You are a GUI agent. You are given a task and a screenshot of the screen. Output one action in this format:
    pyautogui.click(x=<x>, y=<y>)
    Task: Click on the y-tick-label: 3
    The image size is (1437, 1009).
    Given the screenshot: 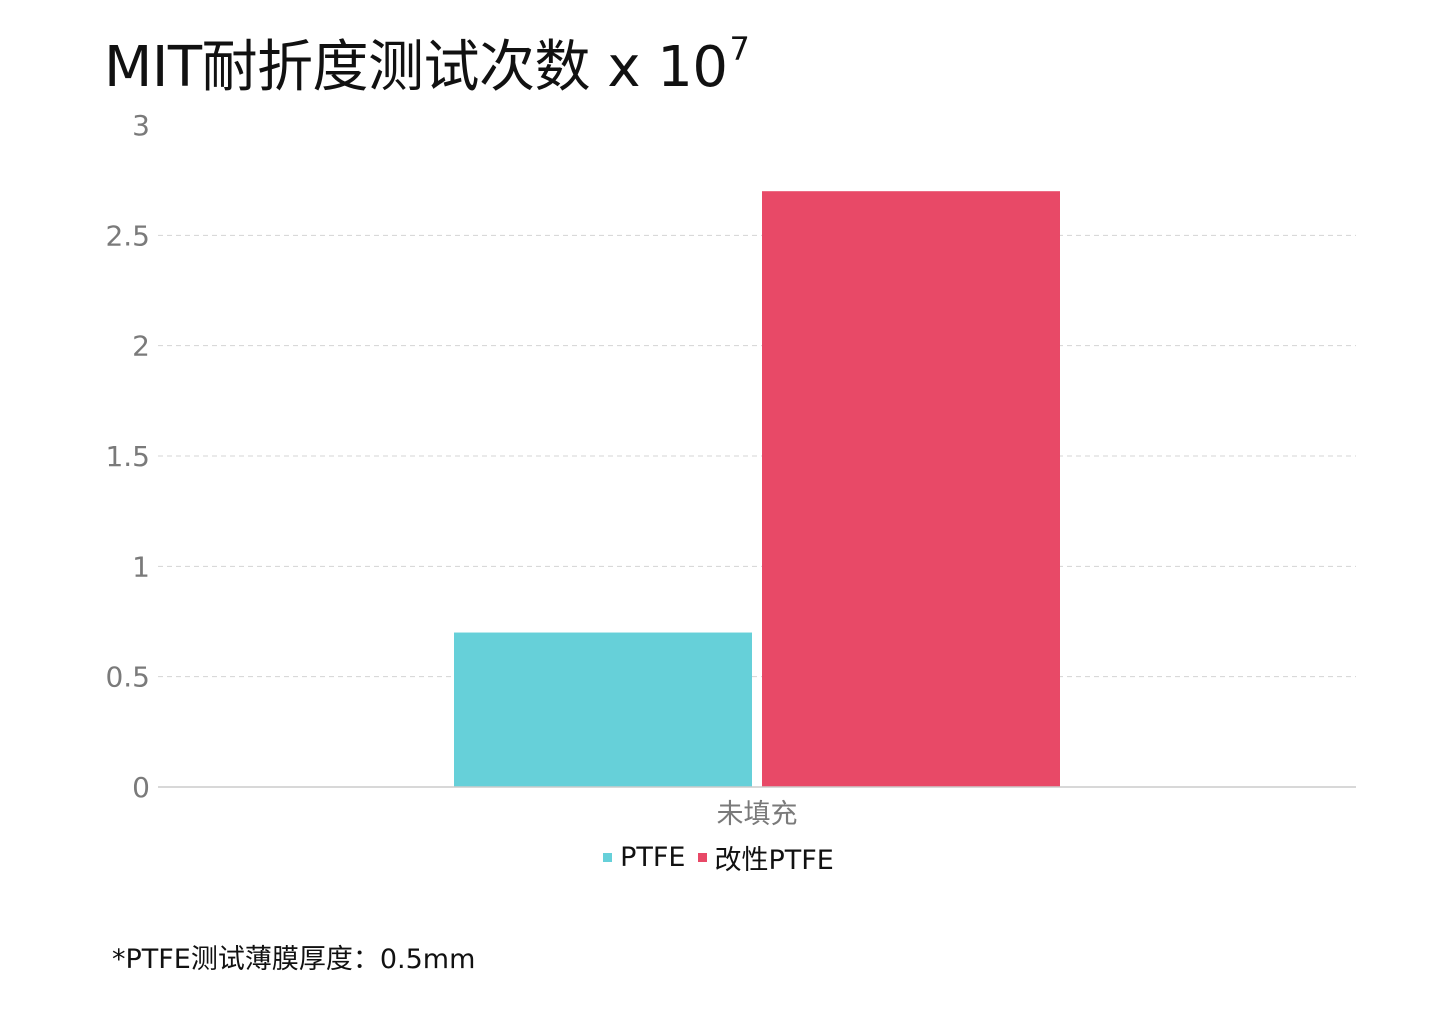 What is the action you would take?
    pyautogui.click(x=141, y=125)
    